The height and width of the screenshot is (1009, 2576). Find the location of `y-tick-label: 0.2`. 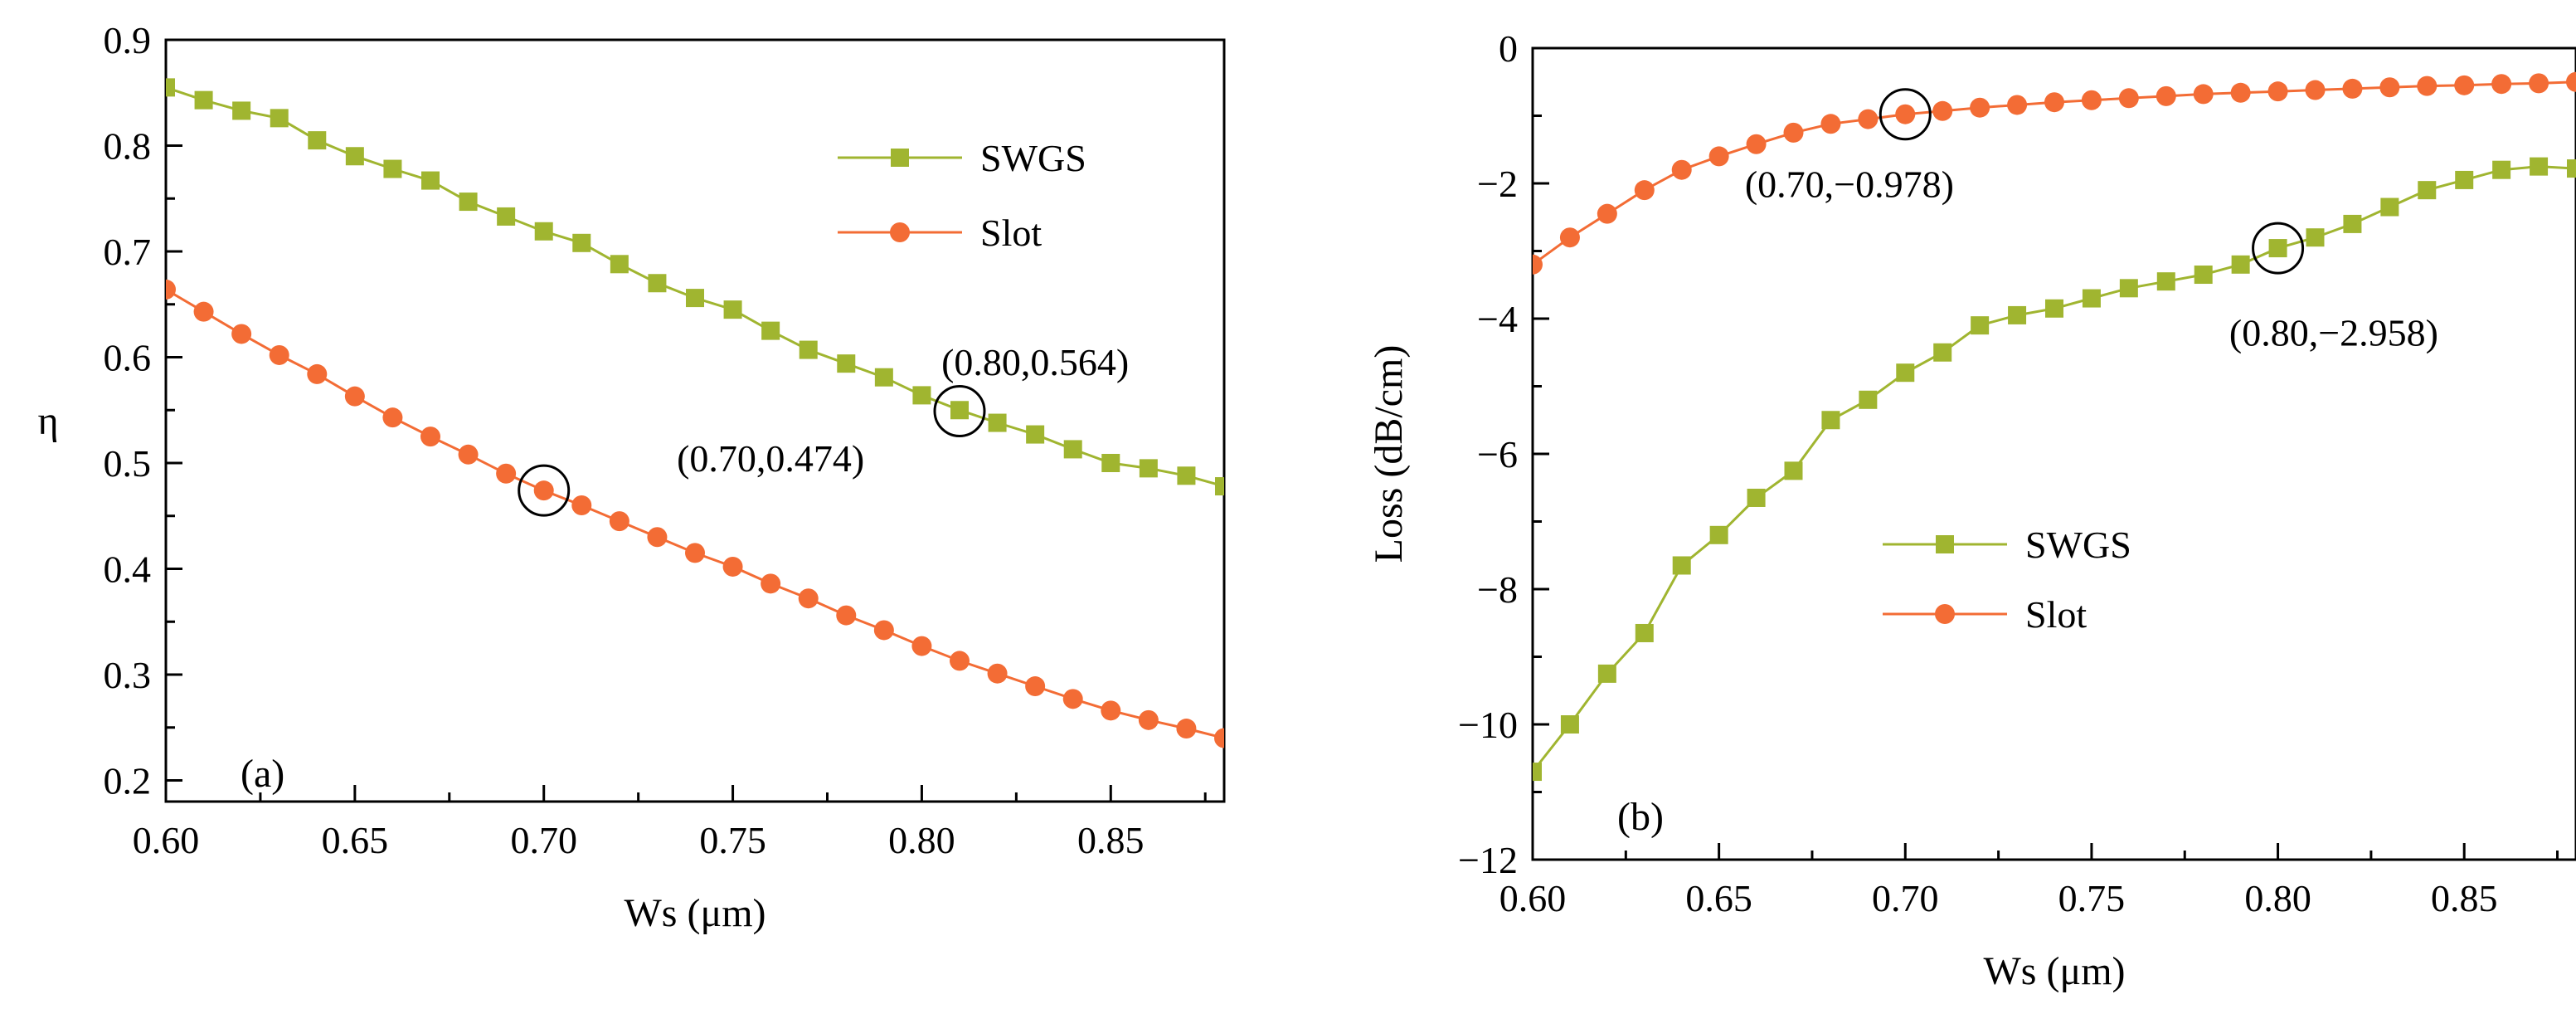

y-tick-label: 0.2 is located at coordinates (128, 781).